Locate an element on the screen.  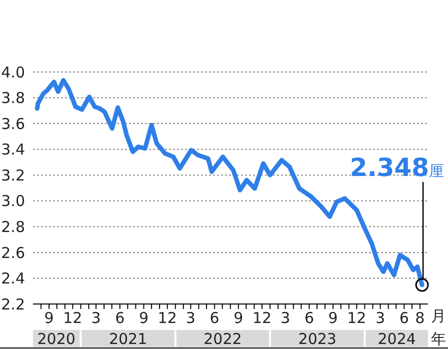
y-tick-label: 3.6 is located at coordinates (13, 123).